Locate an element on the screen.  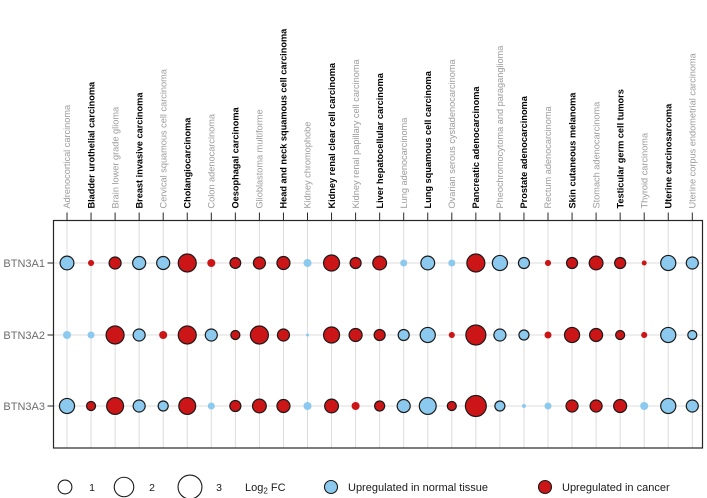
row-label: BTN3A1 is located at coordinates (24, 264).